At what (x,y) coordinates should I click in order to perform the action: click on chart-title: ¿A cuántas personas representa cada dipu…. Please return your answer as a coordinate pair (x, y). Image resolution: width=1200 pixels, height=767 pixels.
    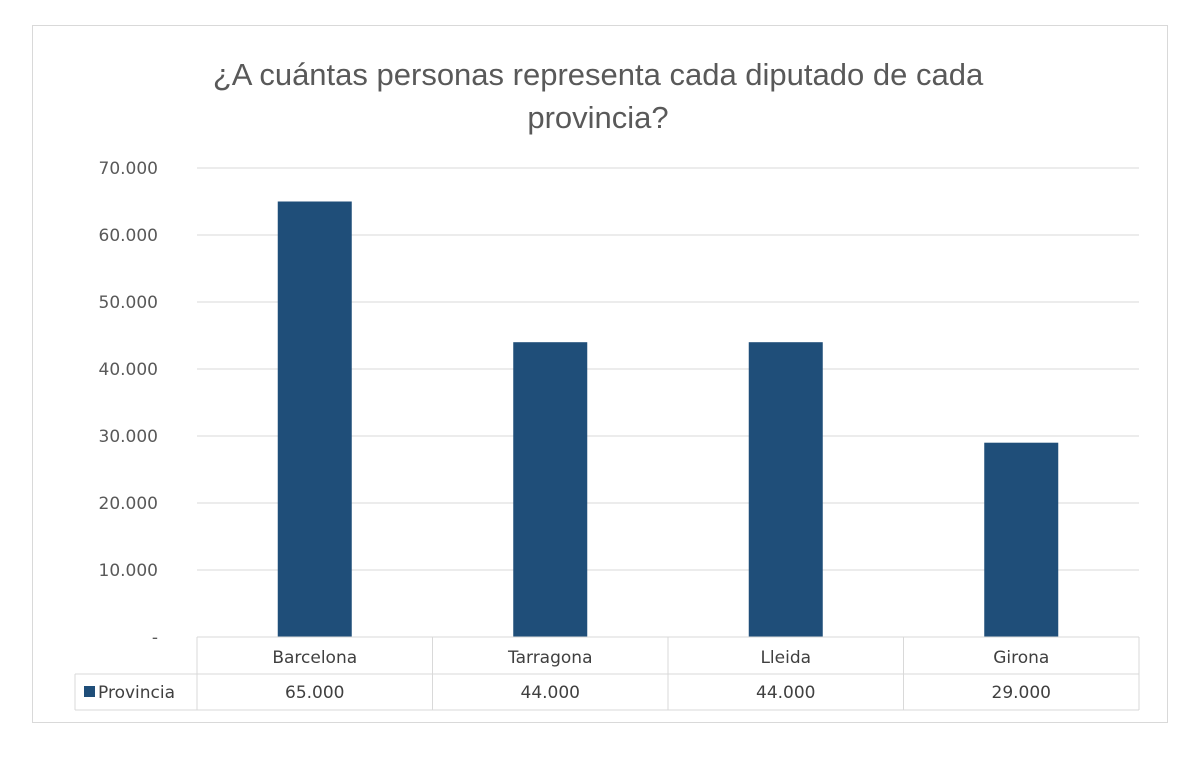
    Looking at the image, I should click on (598, 96).